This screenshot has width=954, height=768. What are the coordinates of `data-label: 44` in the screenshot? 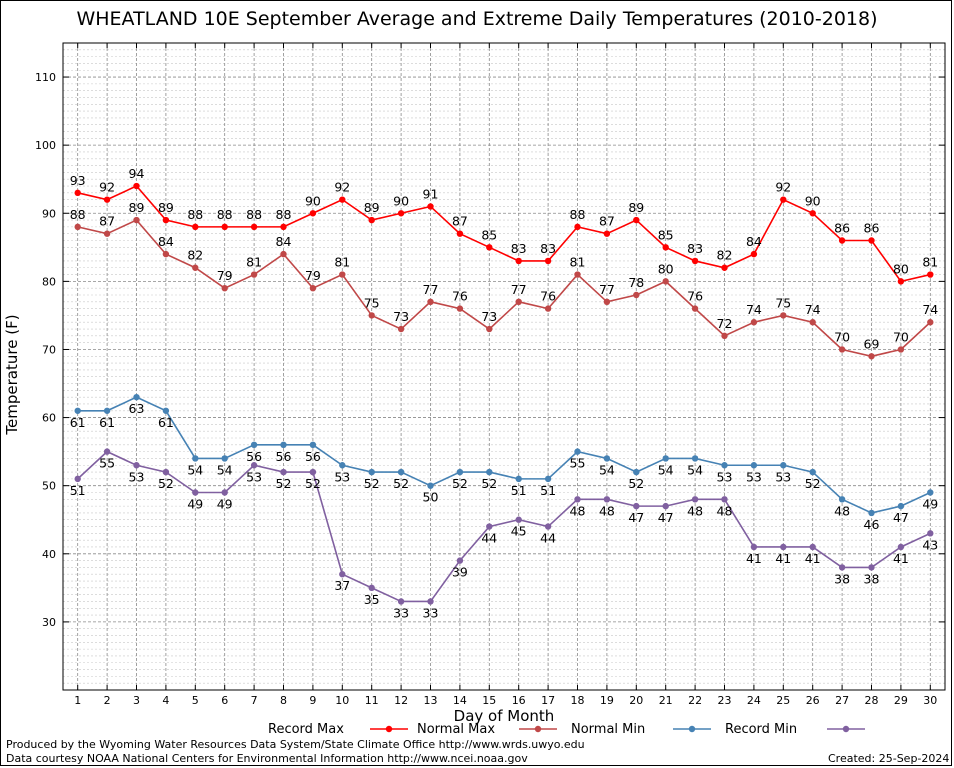 It's located at (548, 538).